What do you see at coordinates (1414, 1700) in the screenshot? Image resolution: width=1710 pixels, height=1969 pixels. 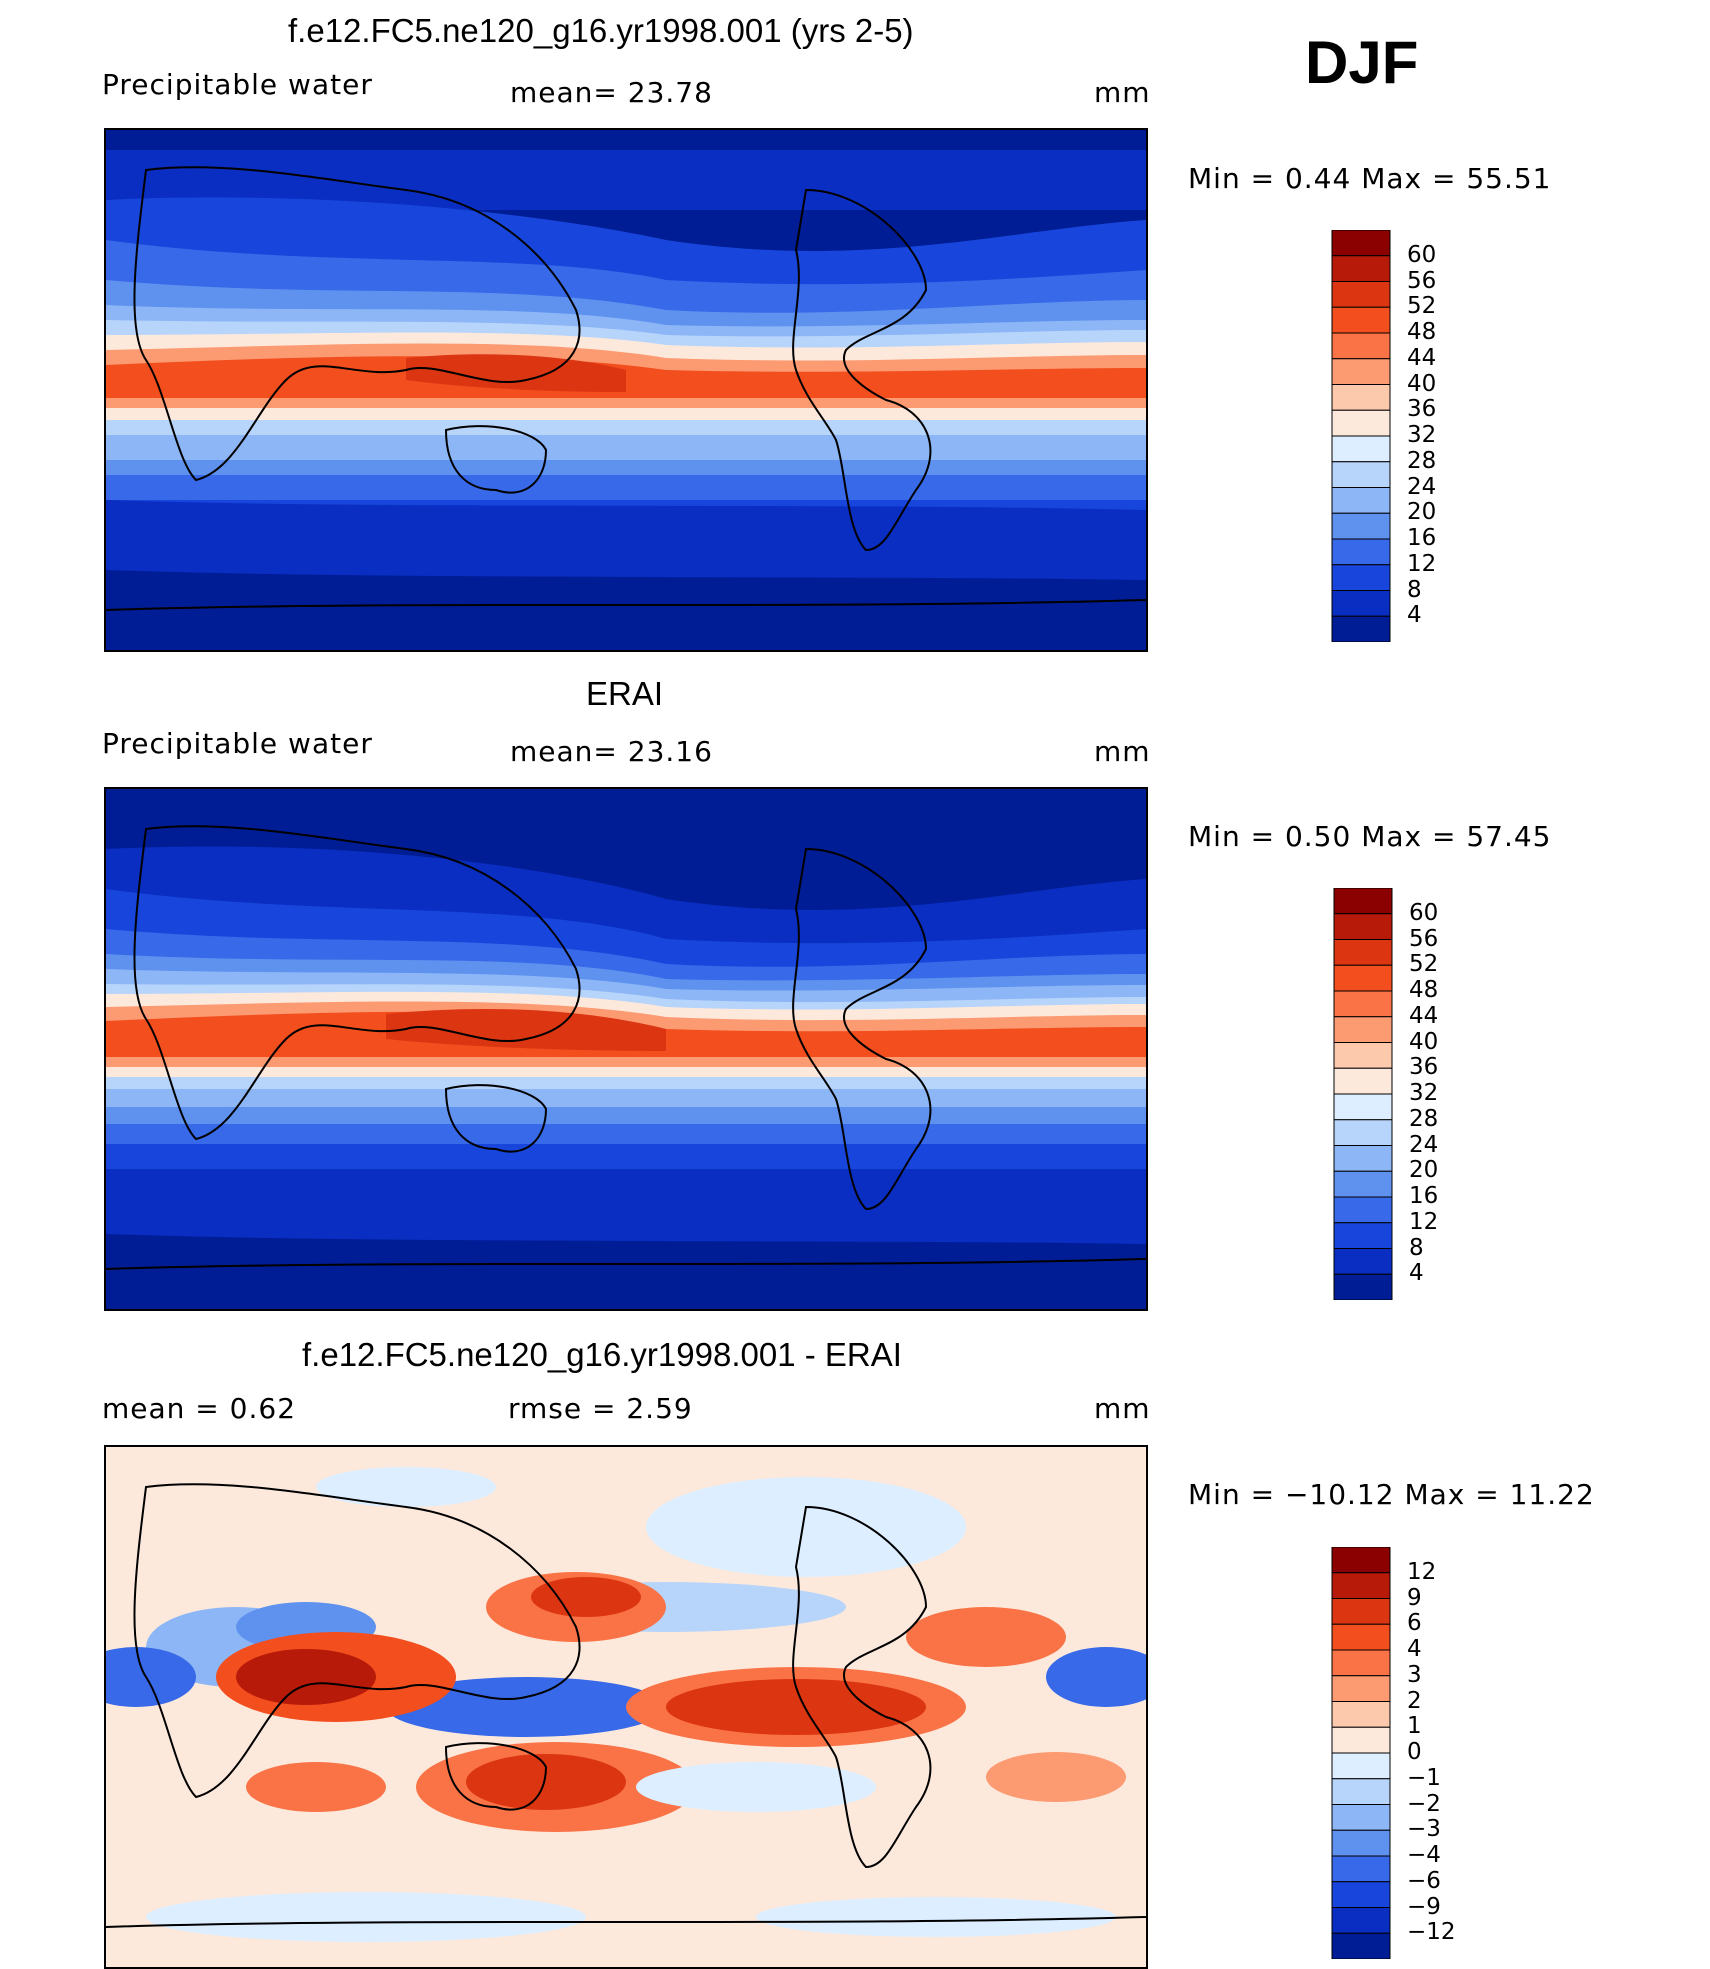 I see `colorbar-tick-label: 2` at bounding box center [1414, 1700].